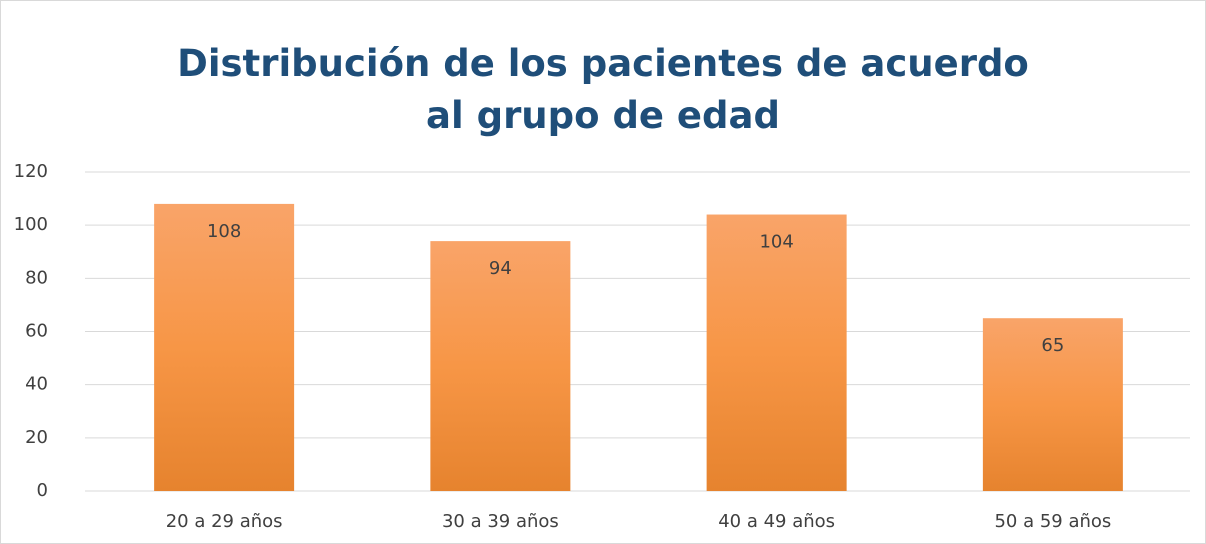  Describe the element at coordinates (500, 268) in the screenshot. I see `data-label: 94` at that location.